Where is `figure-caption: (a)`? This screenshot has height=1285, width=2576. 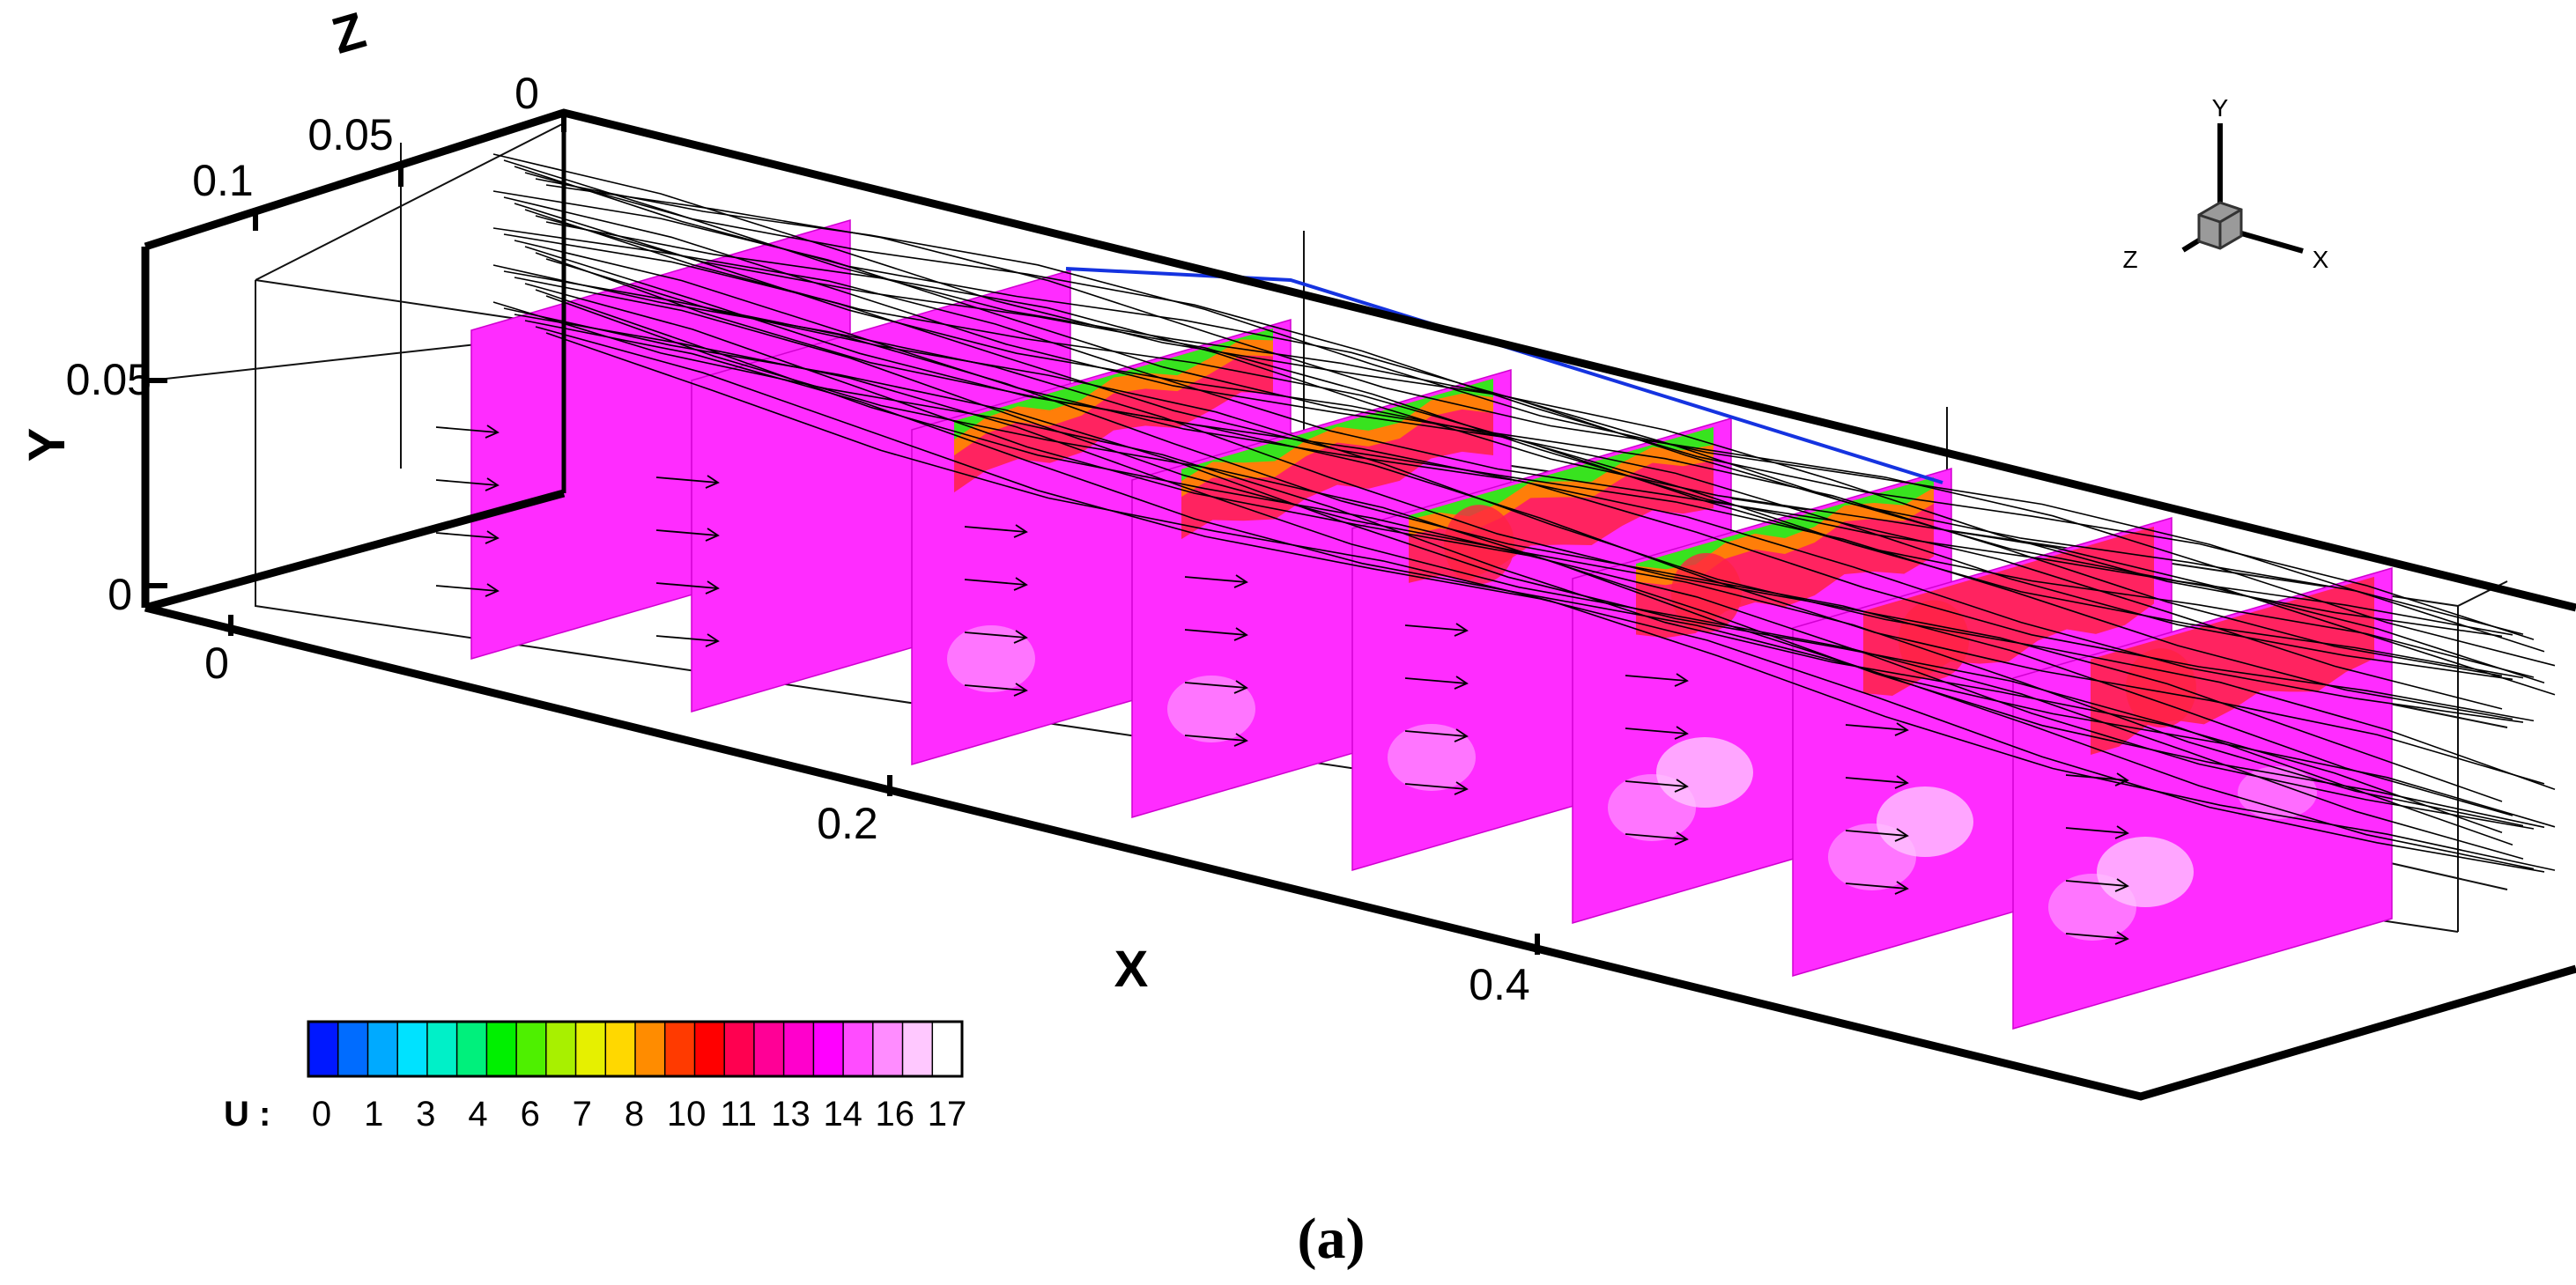
figure-caption: (a) is located at coordinates (1332, 1239).